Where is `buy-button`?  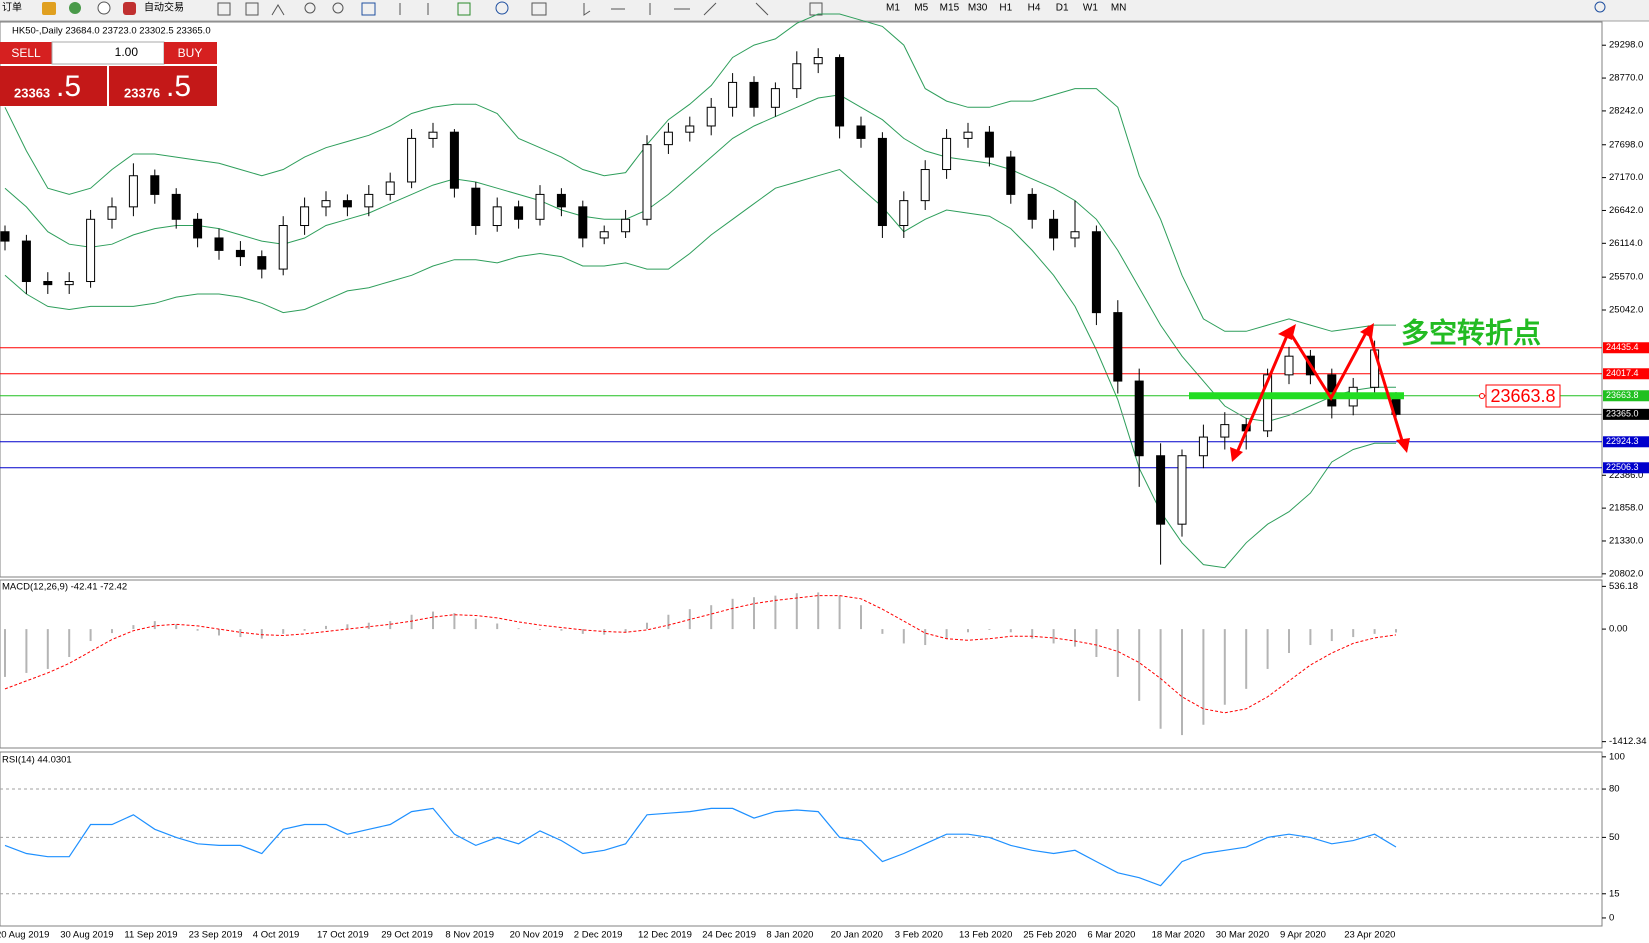 buy-button is located at coordinates (190, 53).